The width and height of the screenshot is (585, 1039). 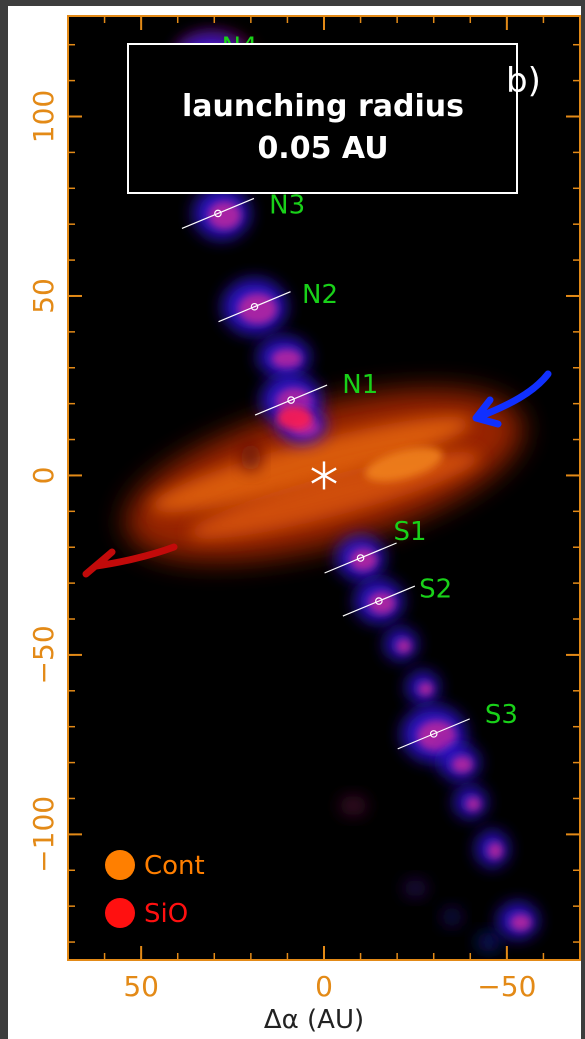 What do you see at coordinates (360, 385) in the screenshot?
I see `knot-label: N1` at bounding box center [360, 385].